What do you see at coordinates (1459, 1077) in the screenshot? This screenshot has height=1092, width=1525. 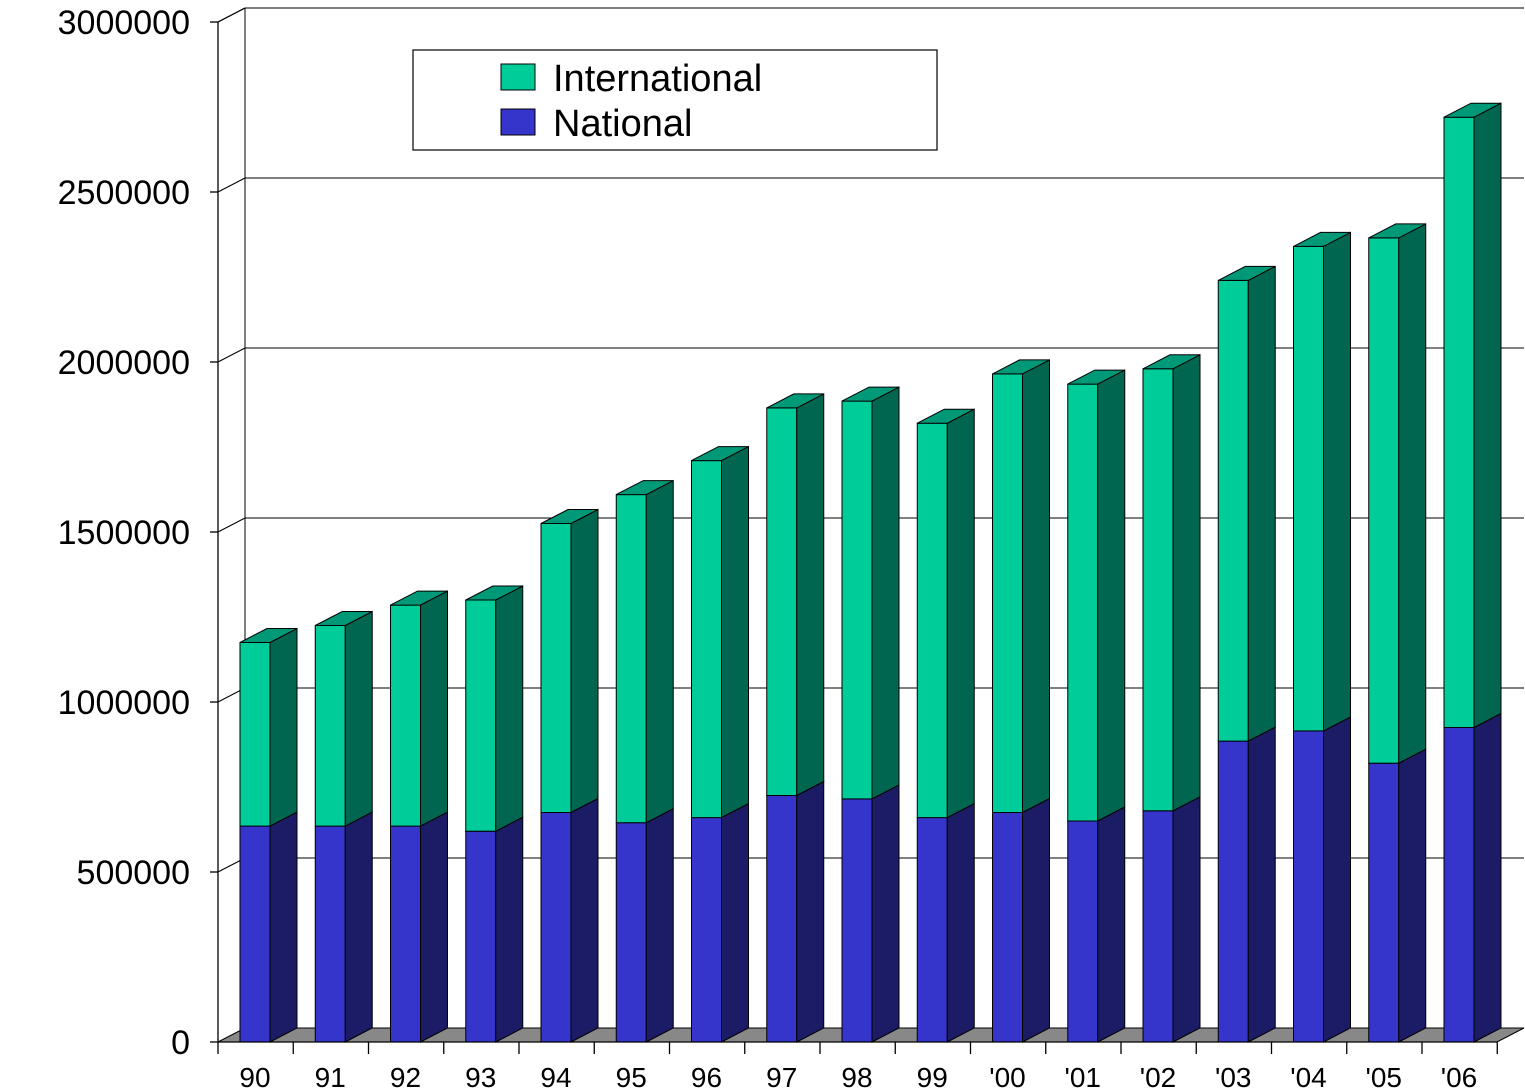 I see `x-tick-label: '06` at bounding box center [1459, 1077].